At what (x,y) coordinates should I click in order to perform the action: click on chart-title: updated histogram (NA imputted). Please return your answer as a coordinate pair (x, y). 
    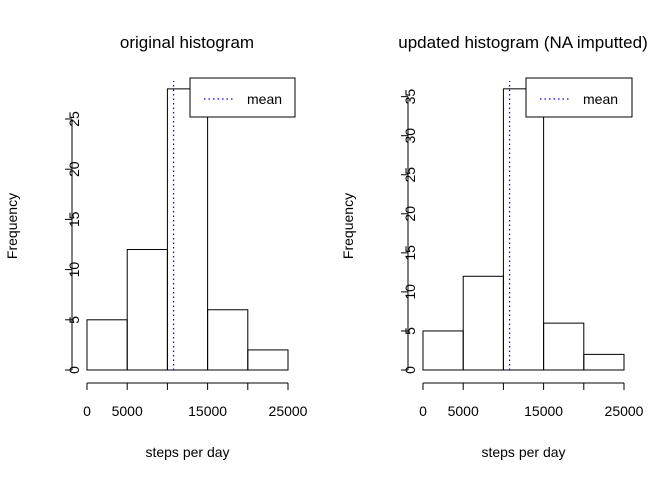
    Looking at the image, I should click on (522, 42).